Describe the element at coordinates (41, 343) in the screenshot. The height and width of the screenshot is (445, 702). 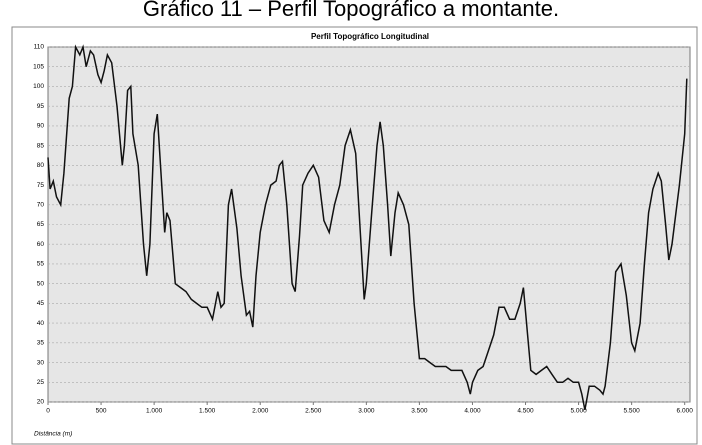
I see `y-tick-label: 35` at that location.